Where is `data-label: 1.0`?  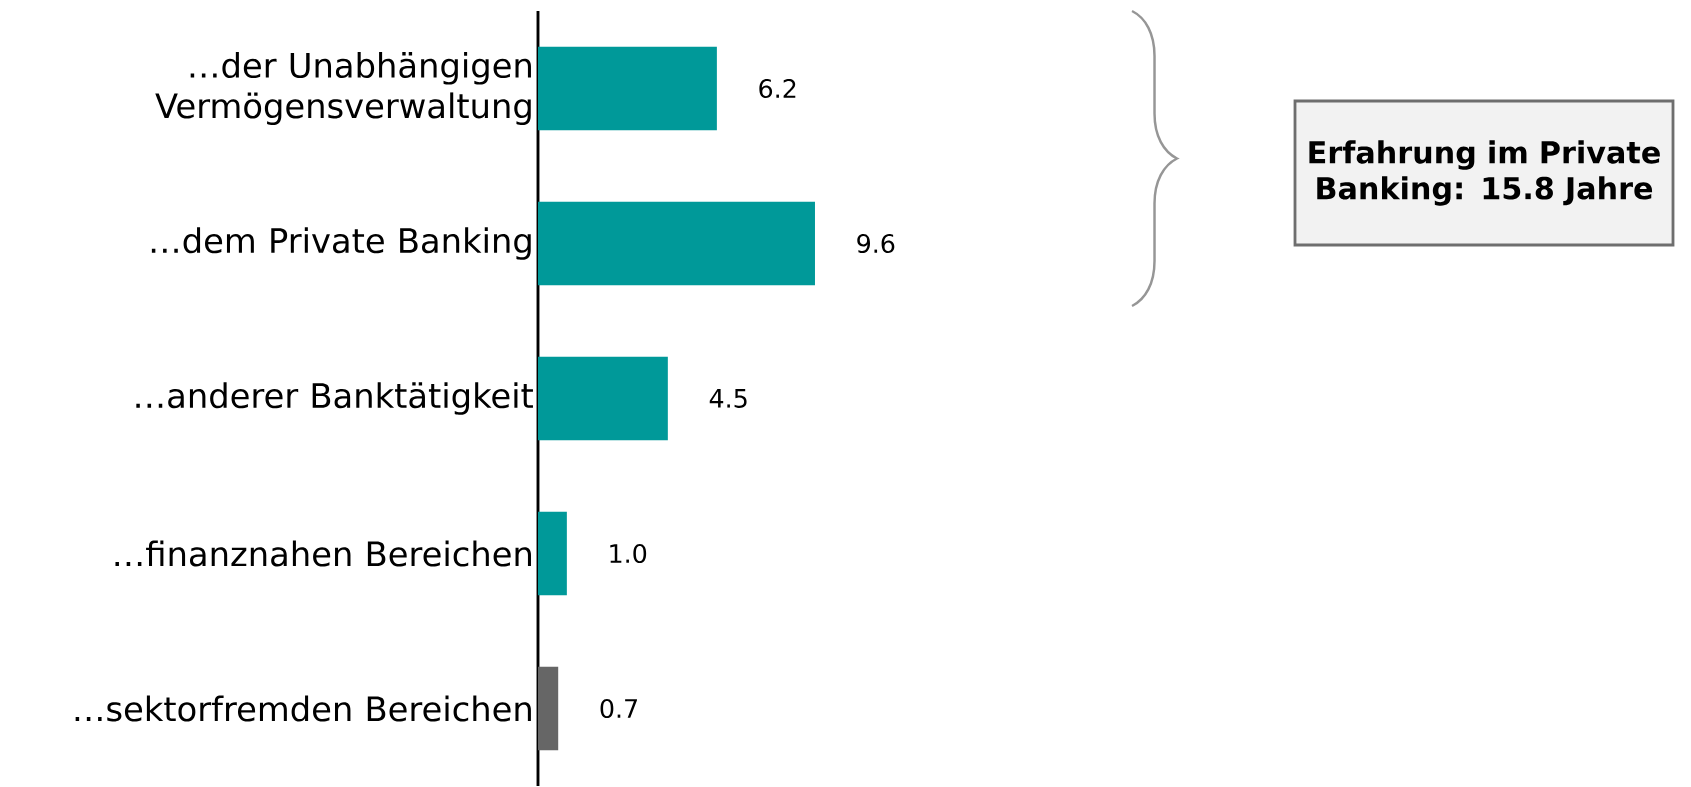 data-label: 1.0 is located at coordinates (628, 553).